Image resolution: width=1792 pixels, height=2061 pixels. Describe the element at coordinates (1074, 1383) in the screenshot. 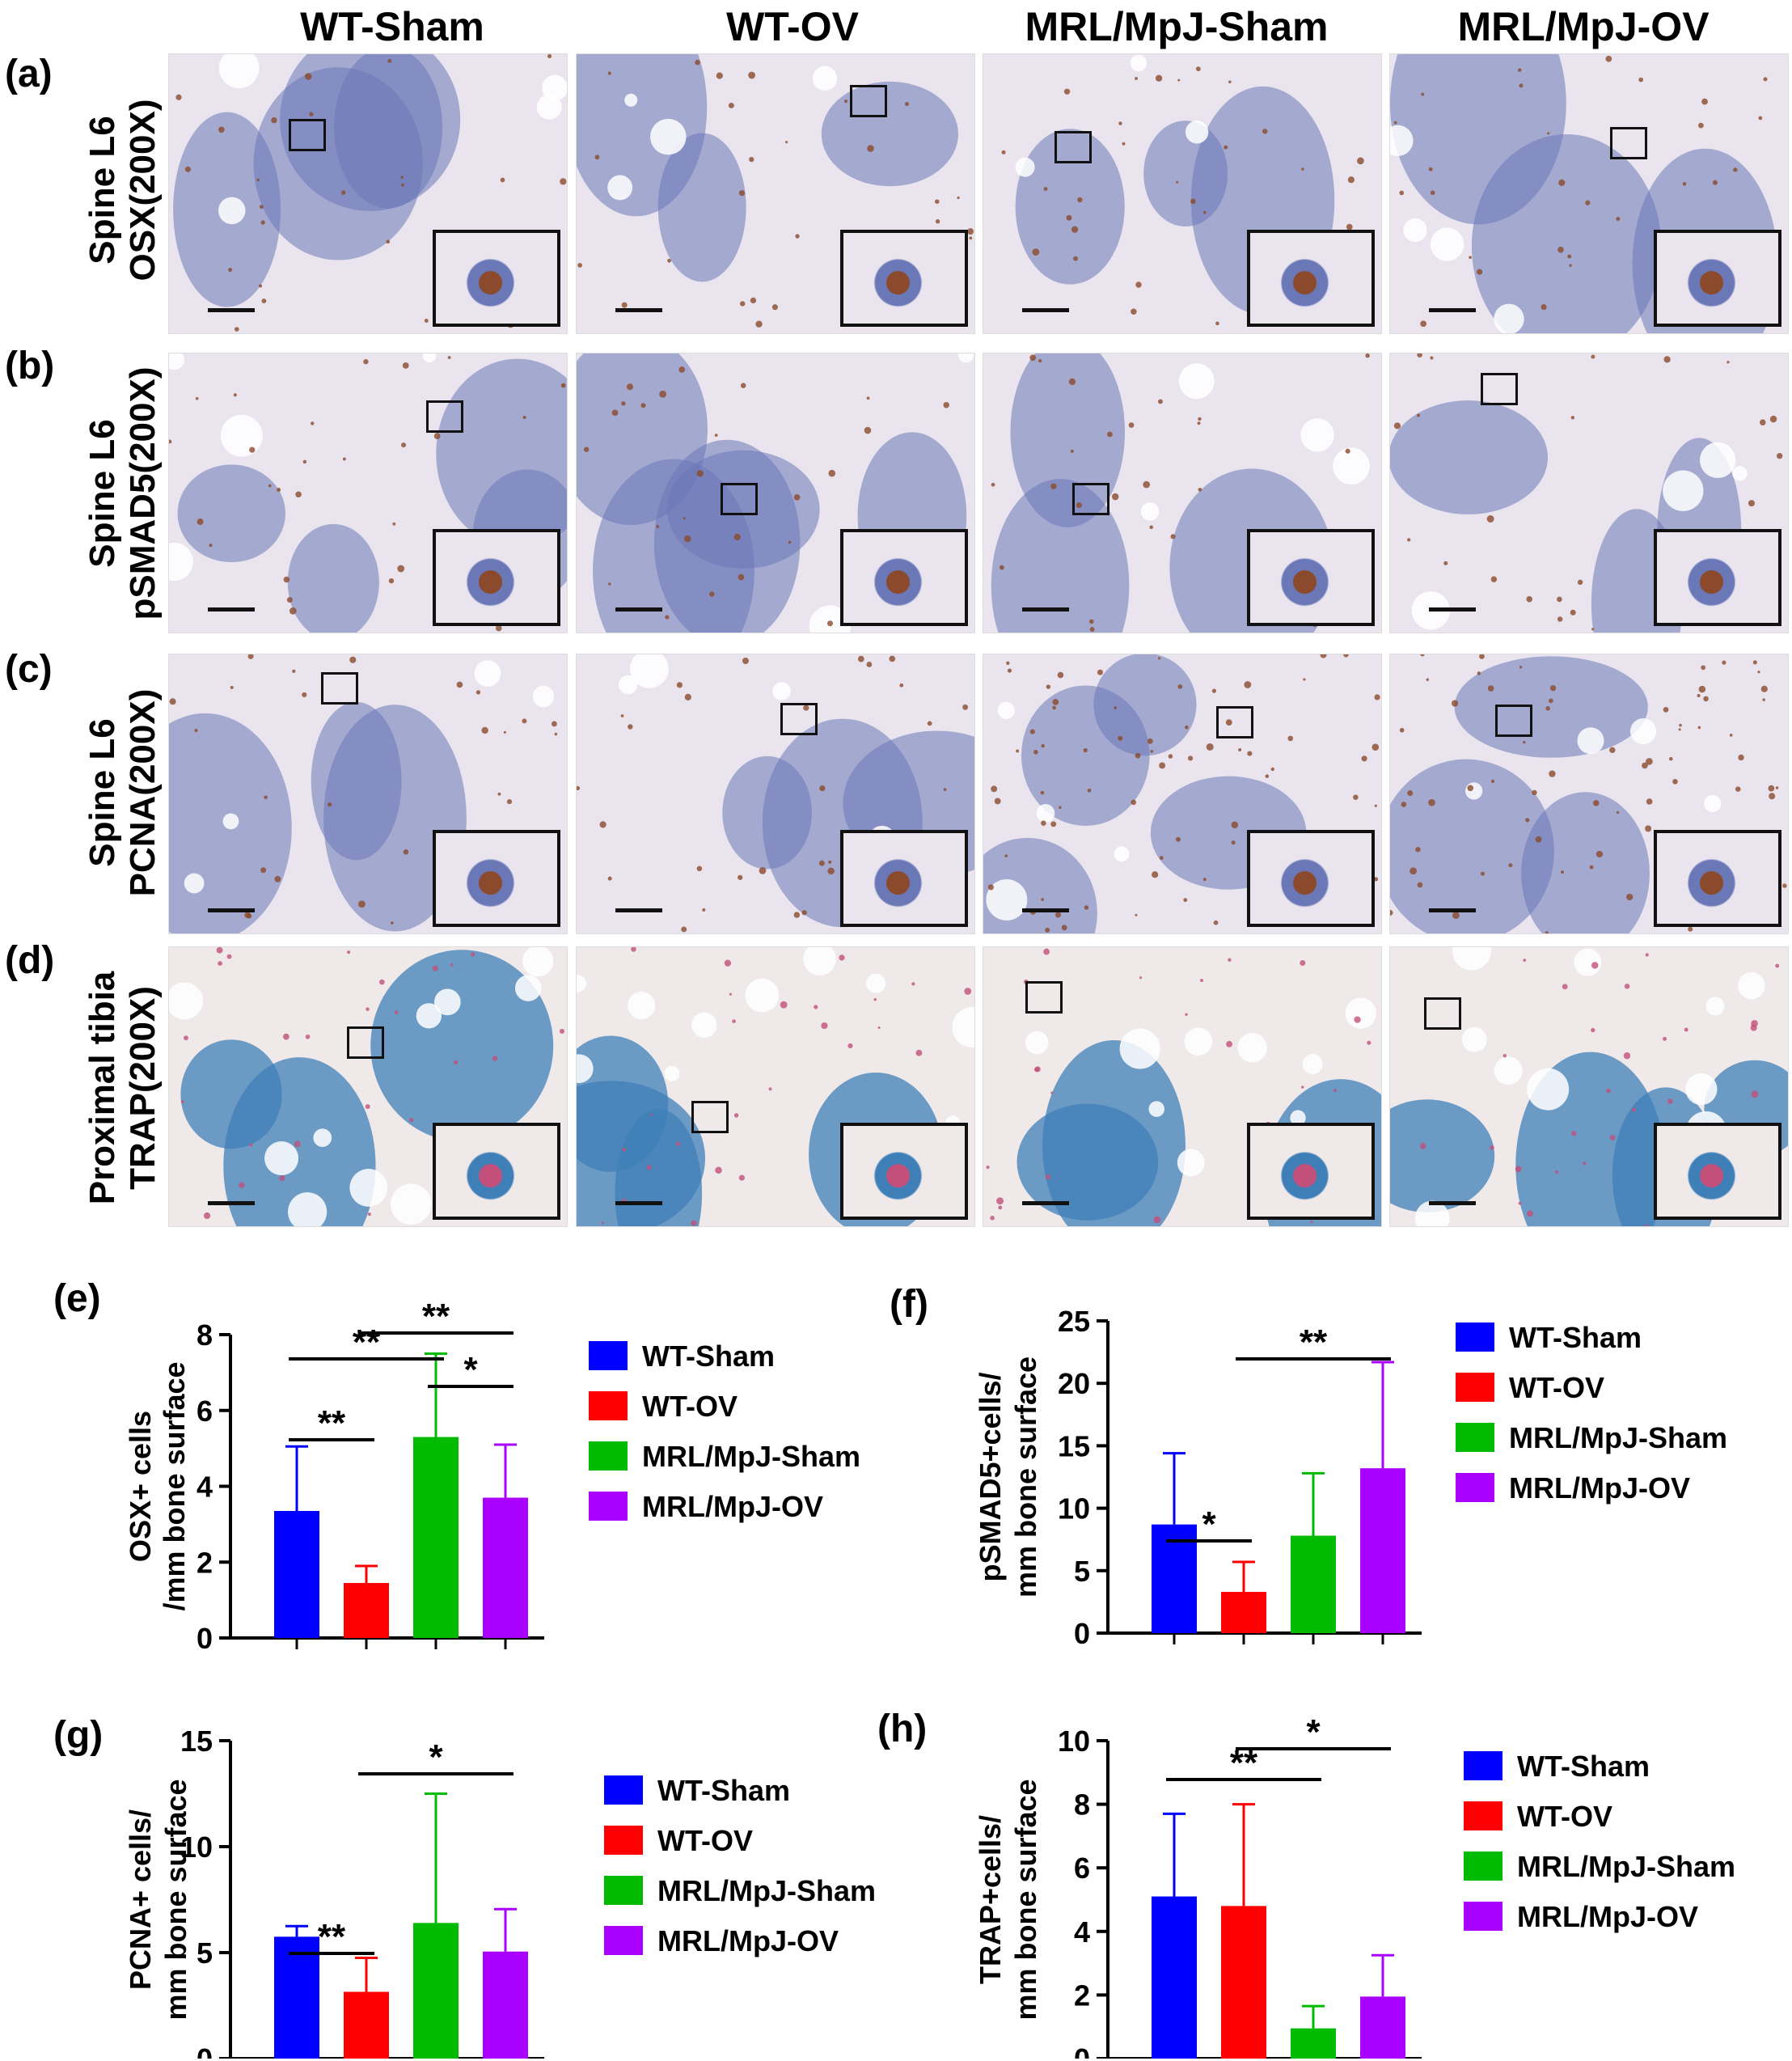

I see `y-tick-label: 20` at that location.